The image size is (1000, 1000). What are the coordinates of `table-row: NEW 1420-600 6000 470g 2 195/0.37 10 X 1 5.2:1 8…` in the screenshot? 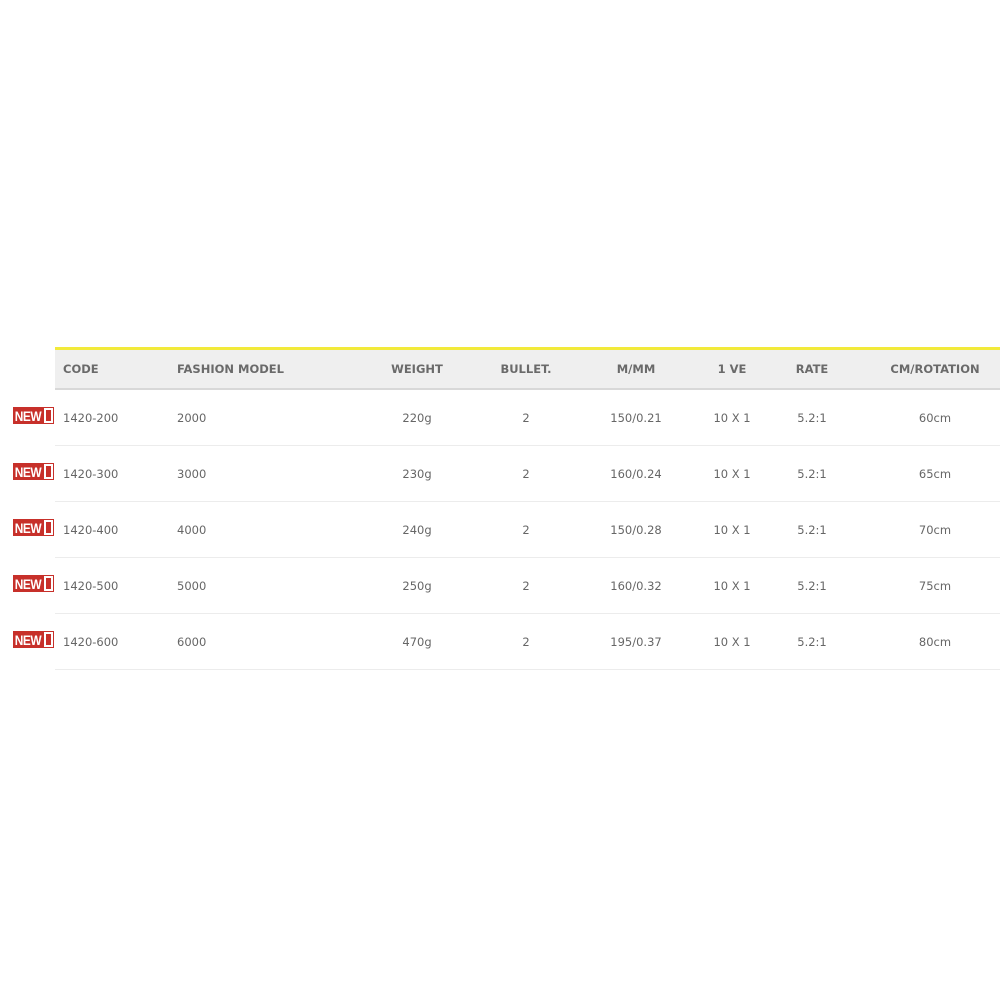 It's located at (506, 642).